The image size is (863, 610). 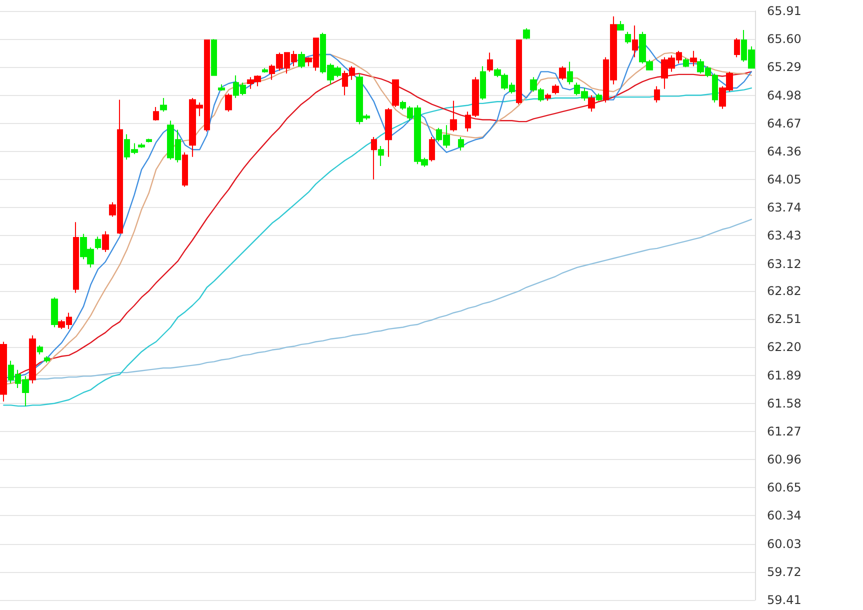 What do you see at coordinates (784, 207) in the screenshot?
I see `y-tick-label: 63.74` at bounding box center [784, 207].